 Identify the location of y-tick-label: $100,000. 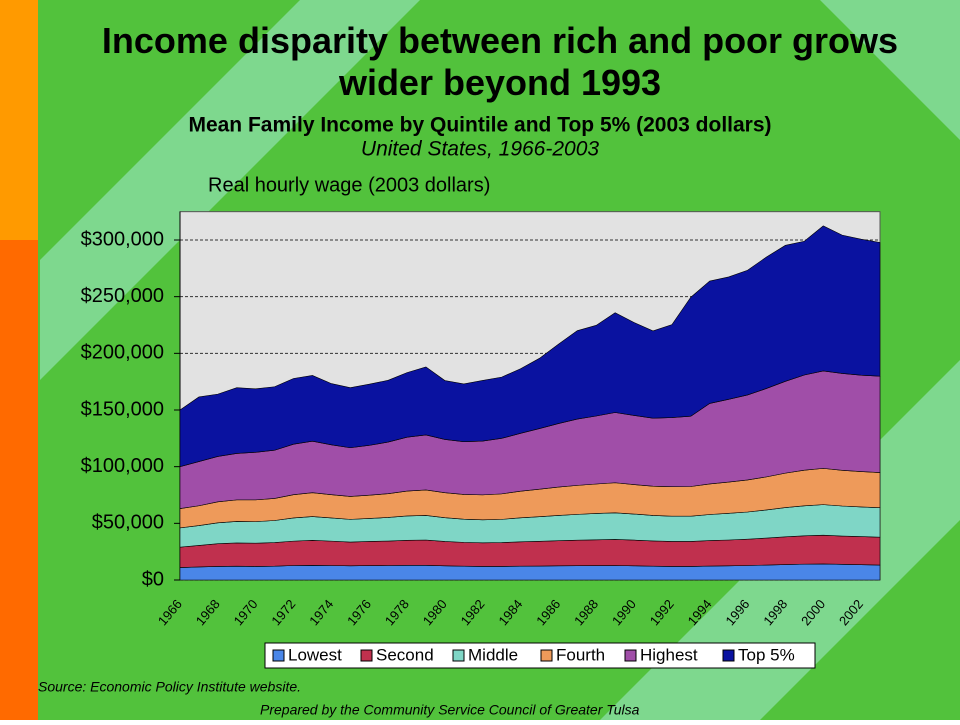
(122, 466).